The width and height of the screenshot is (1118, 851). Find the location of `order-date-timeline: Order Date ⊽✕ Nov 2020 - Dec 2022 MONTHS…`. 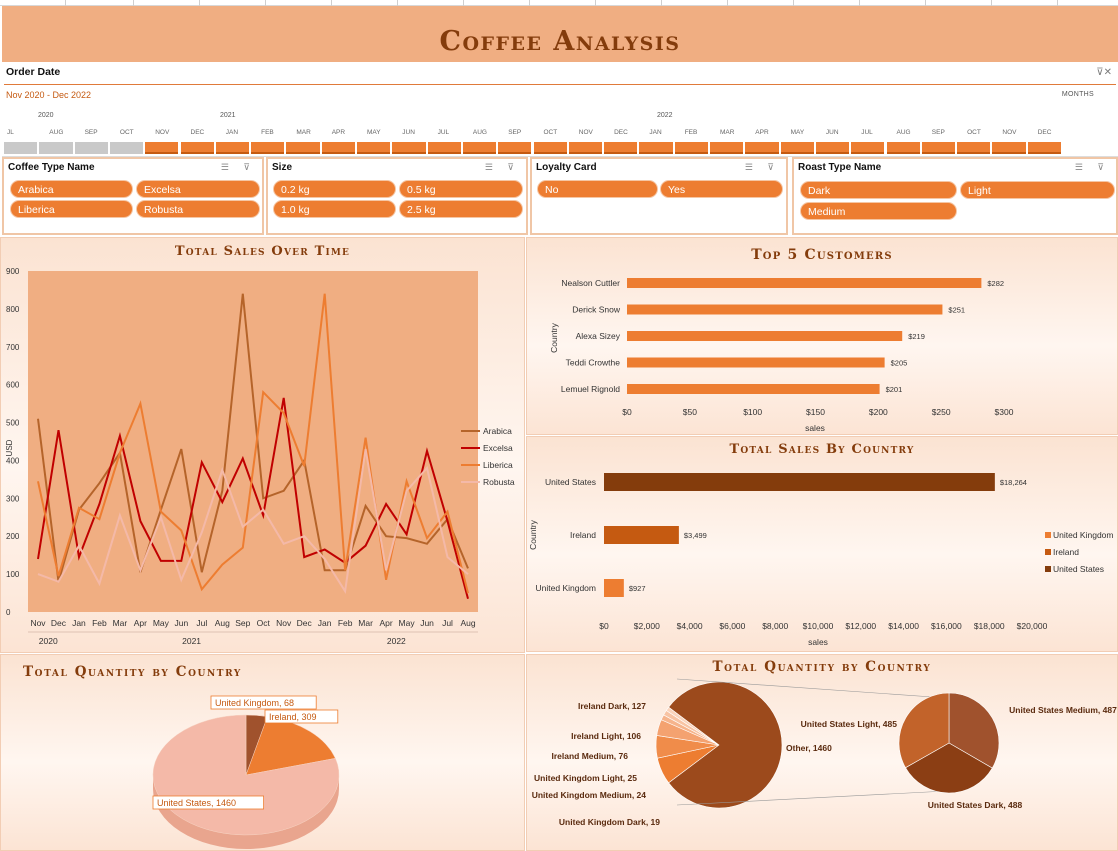

order-date-timeline: Order Date ⊽✕ Nov 2020 - Dec 2022 MONTHS… is located at coordinates (560, 109).